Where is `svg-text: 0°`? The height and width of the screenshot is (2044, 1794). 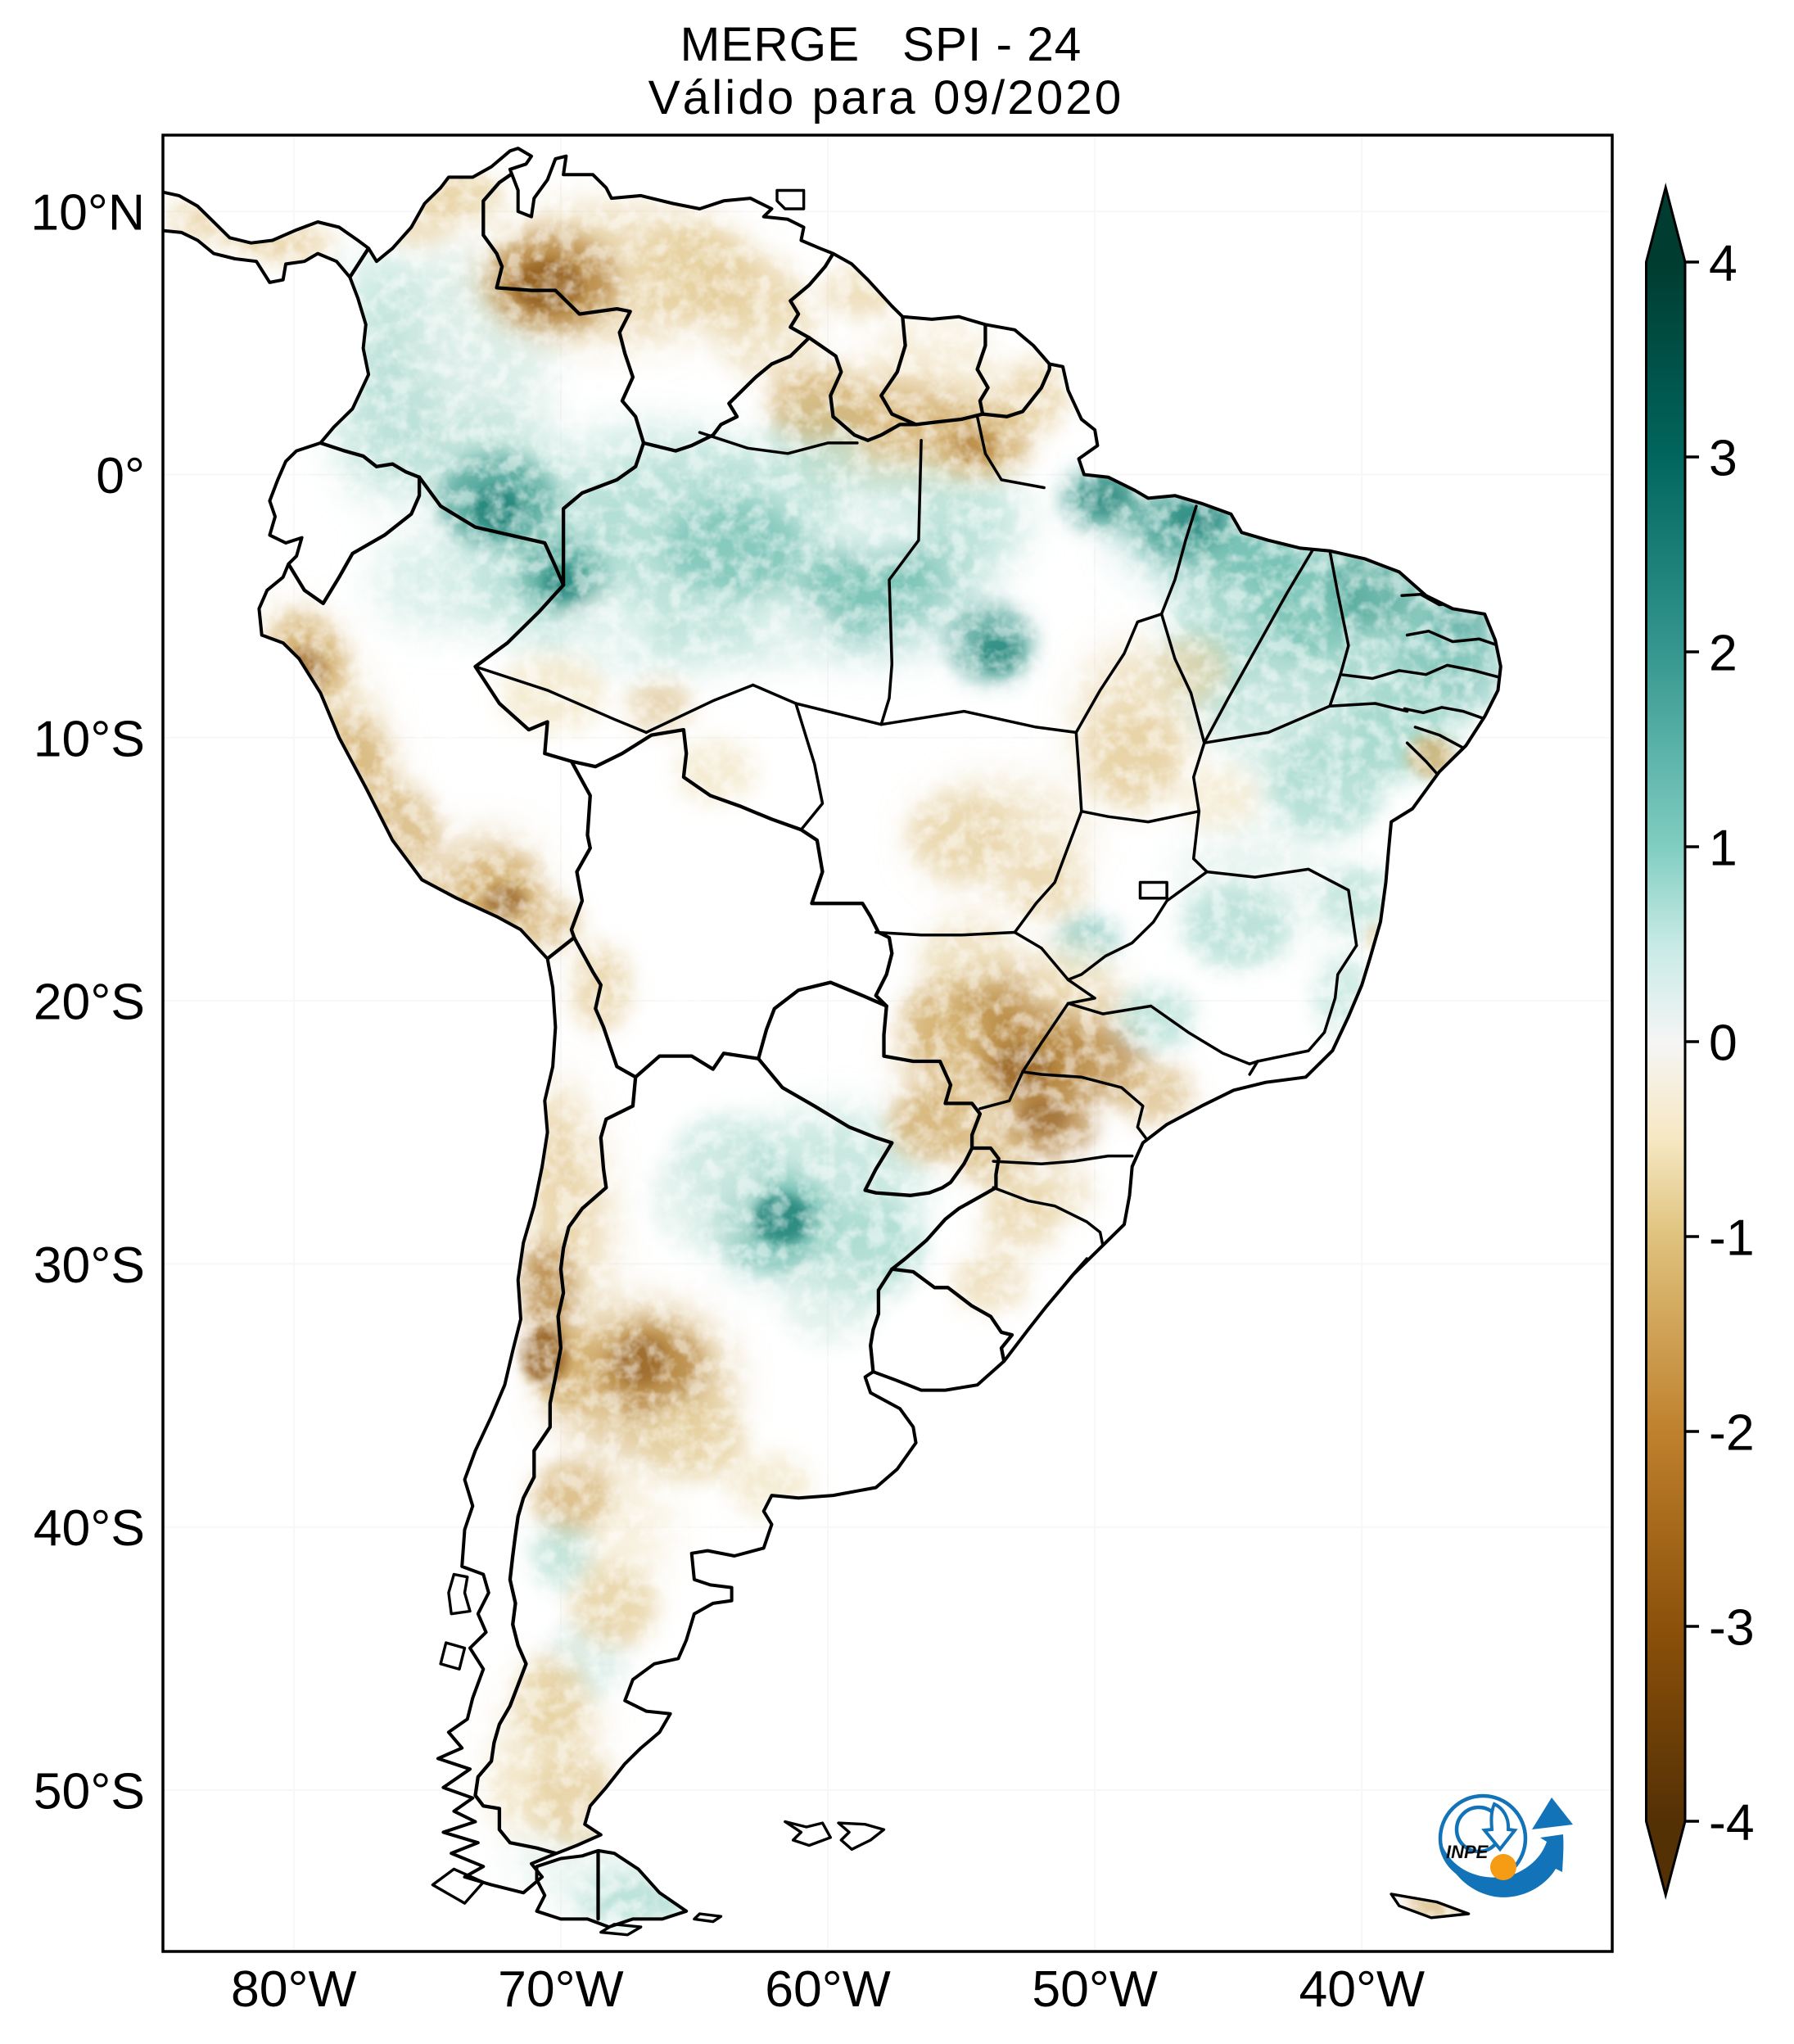
svg-text: 0° is located at coordinates (120, 475).